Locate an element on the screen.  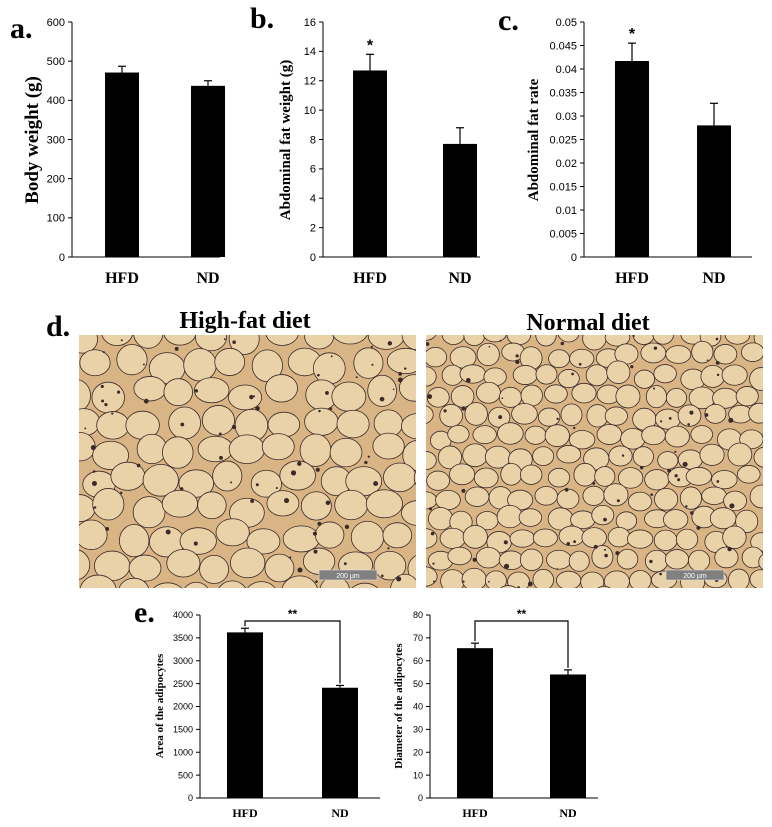
y-tick-label: 20 is located at coordinates (418, 752).